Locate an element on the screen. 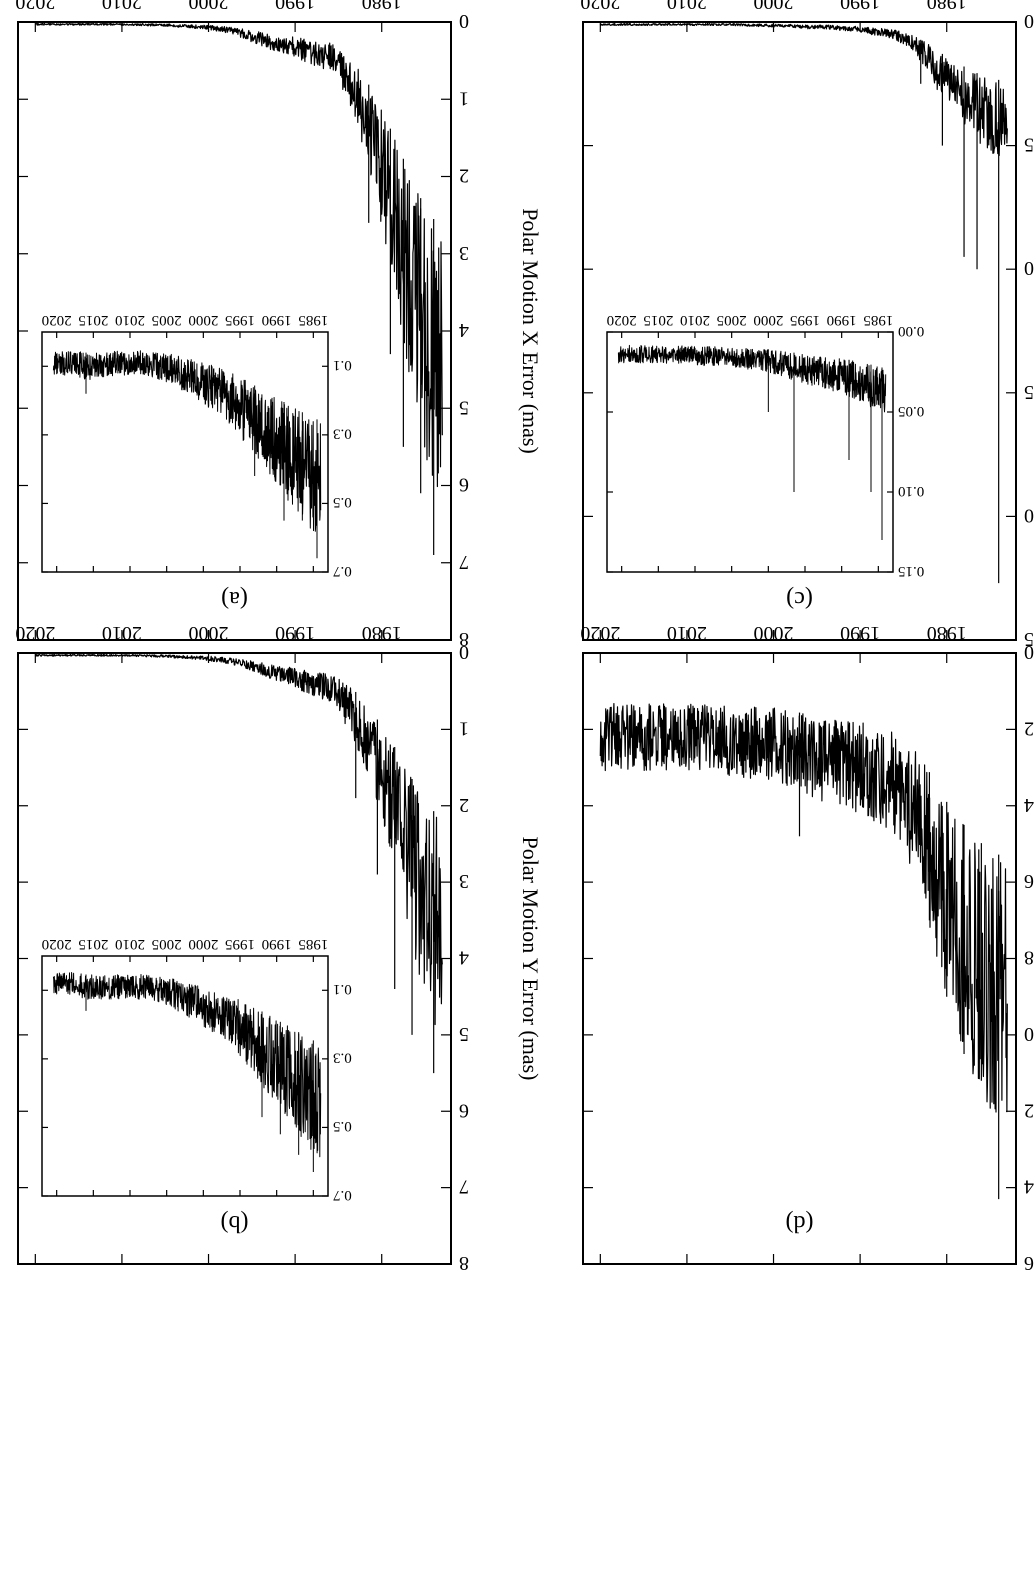 Image resolution: width=1034 pixels, height=1570 pixels. panel-b-x-tick-label: 2000 is located at coordinates (209, 633).